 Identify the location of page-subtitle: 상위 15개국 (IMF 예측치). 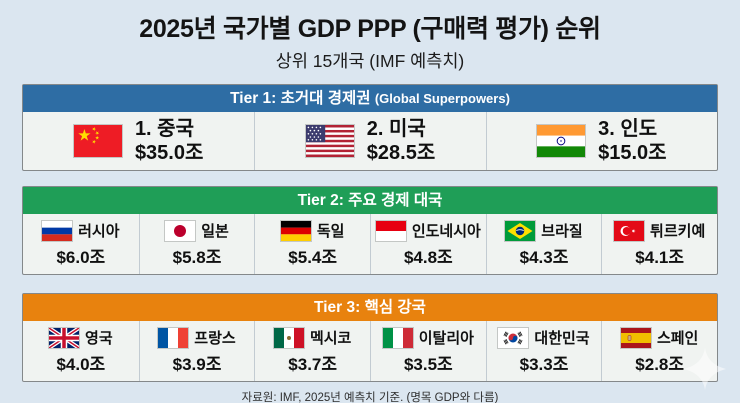
(370, 61).